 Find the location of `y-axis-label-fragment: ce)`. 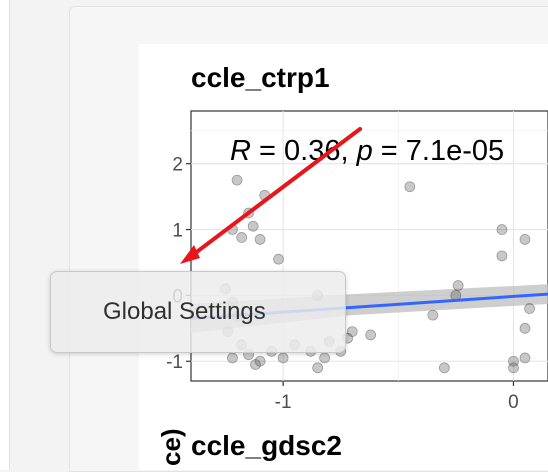

y-axis-label-fragment: ce) is located at coordinates (170, 444).